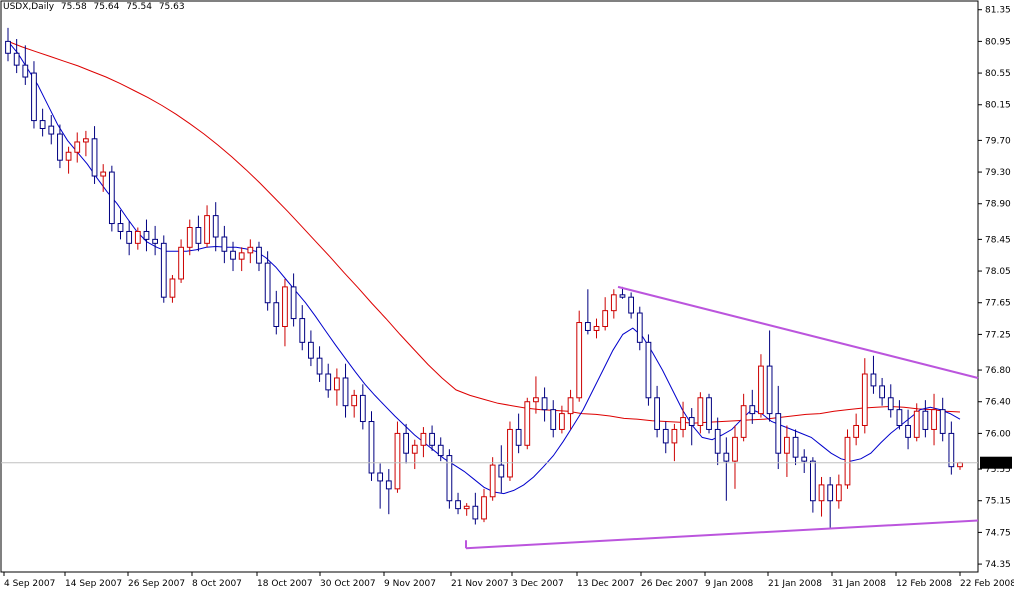 This screenshot has width=1014, height=590. What do you see at coordinates (285, 584) in the screenshot?
I see `date-tick-label: 18 Oct 2007` at bounding box center [285, 584].